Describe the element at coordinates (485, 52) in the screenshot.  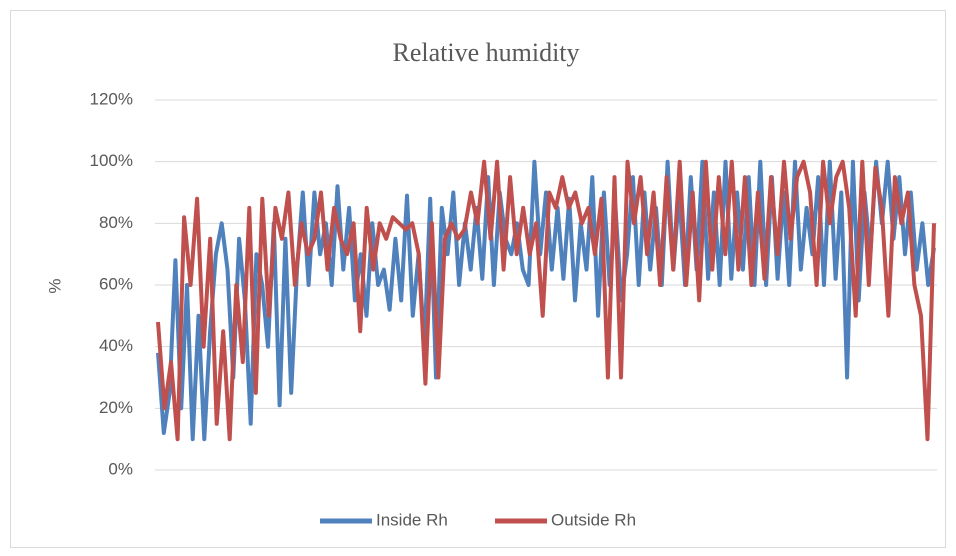
I see `chart-title: Relative humidity` at that location.